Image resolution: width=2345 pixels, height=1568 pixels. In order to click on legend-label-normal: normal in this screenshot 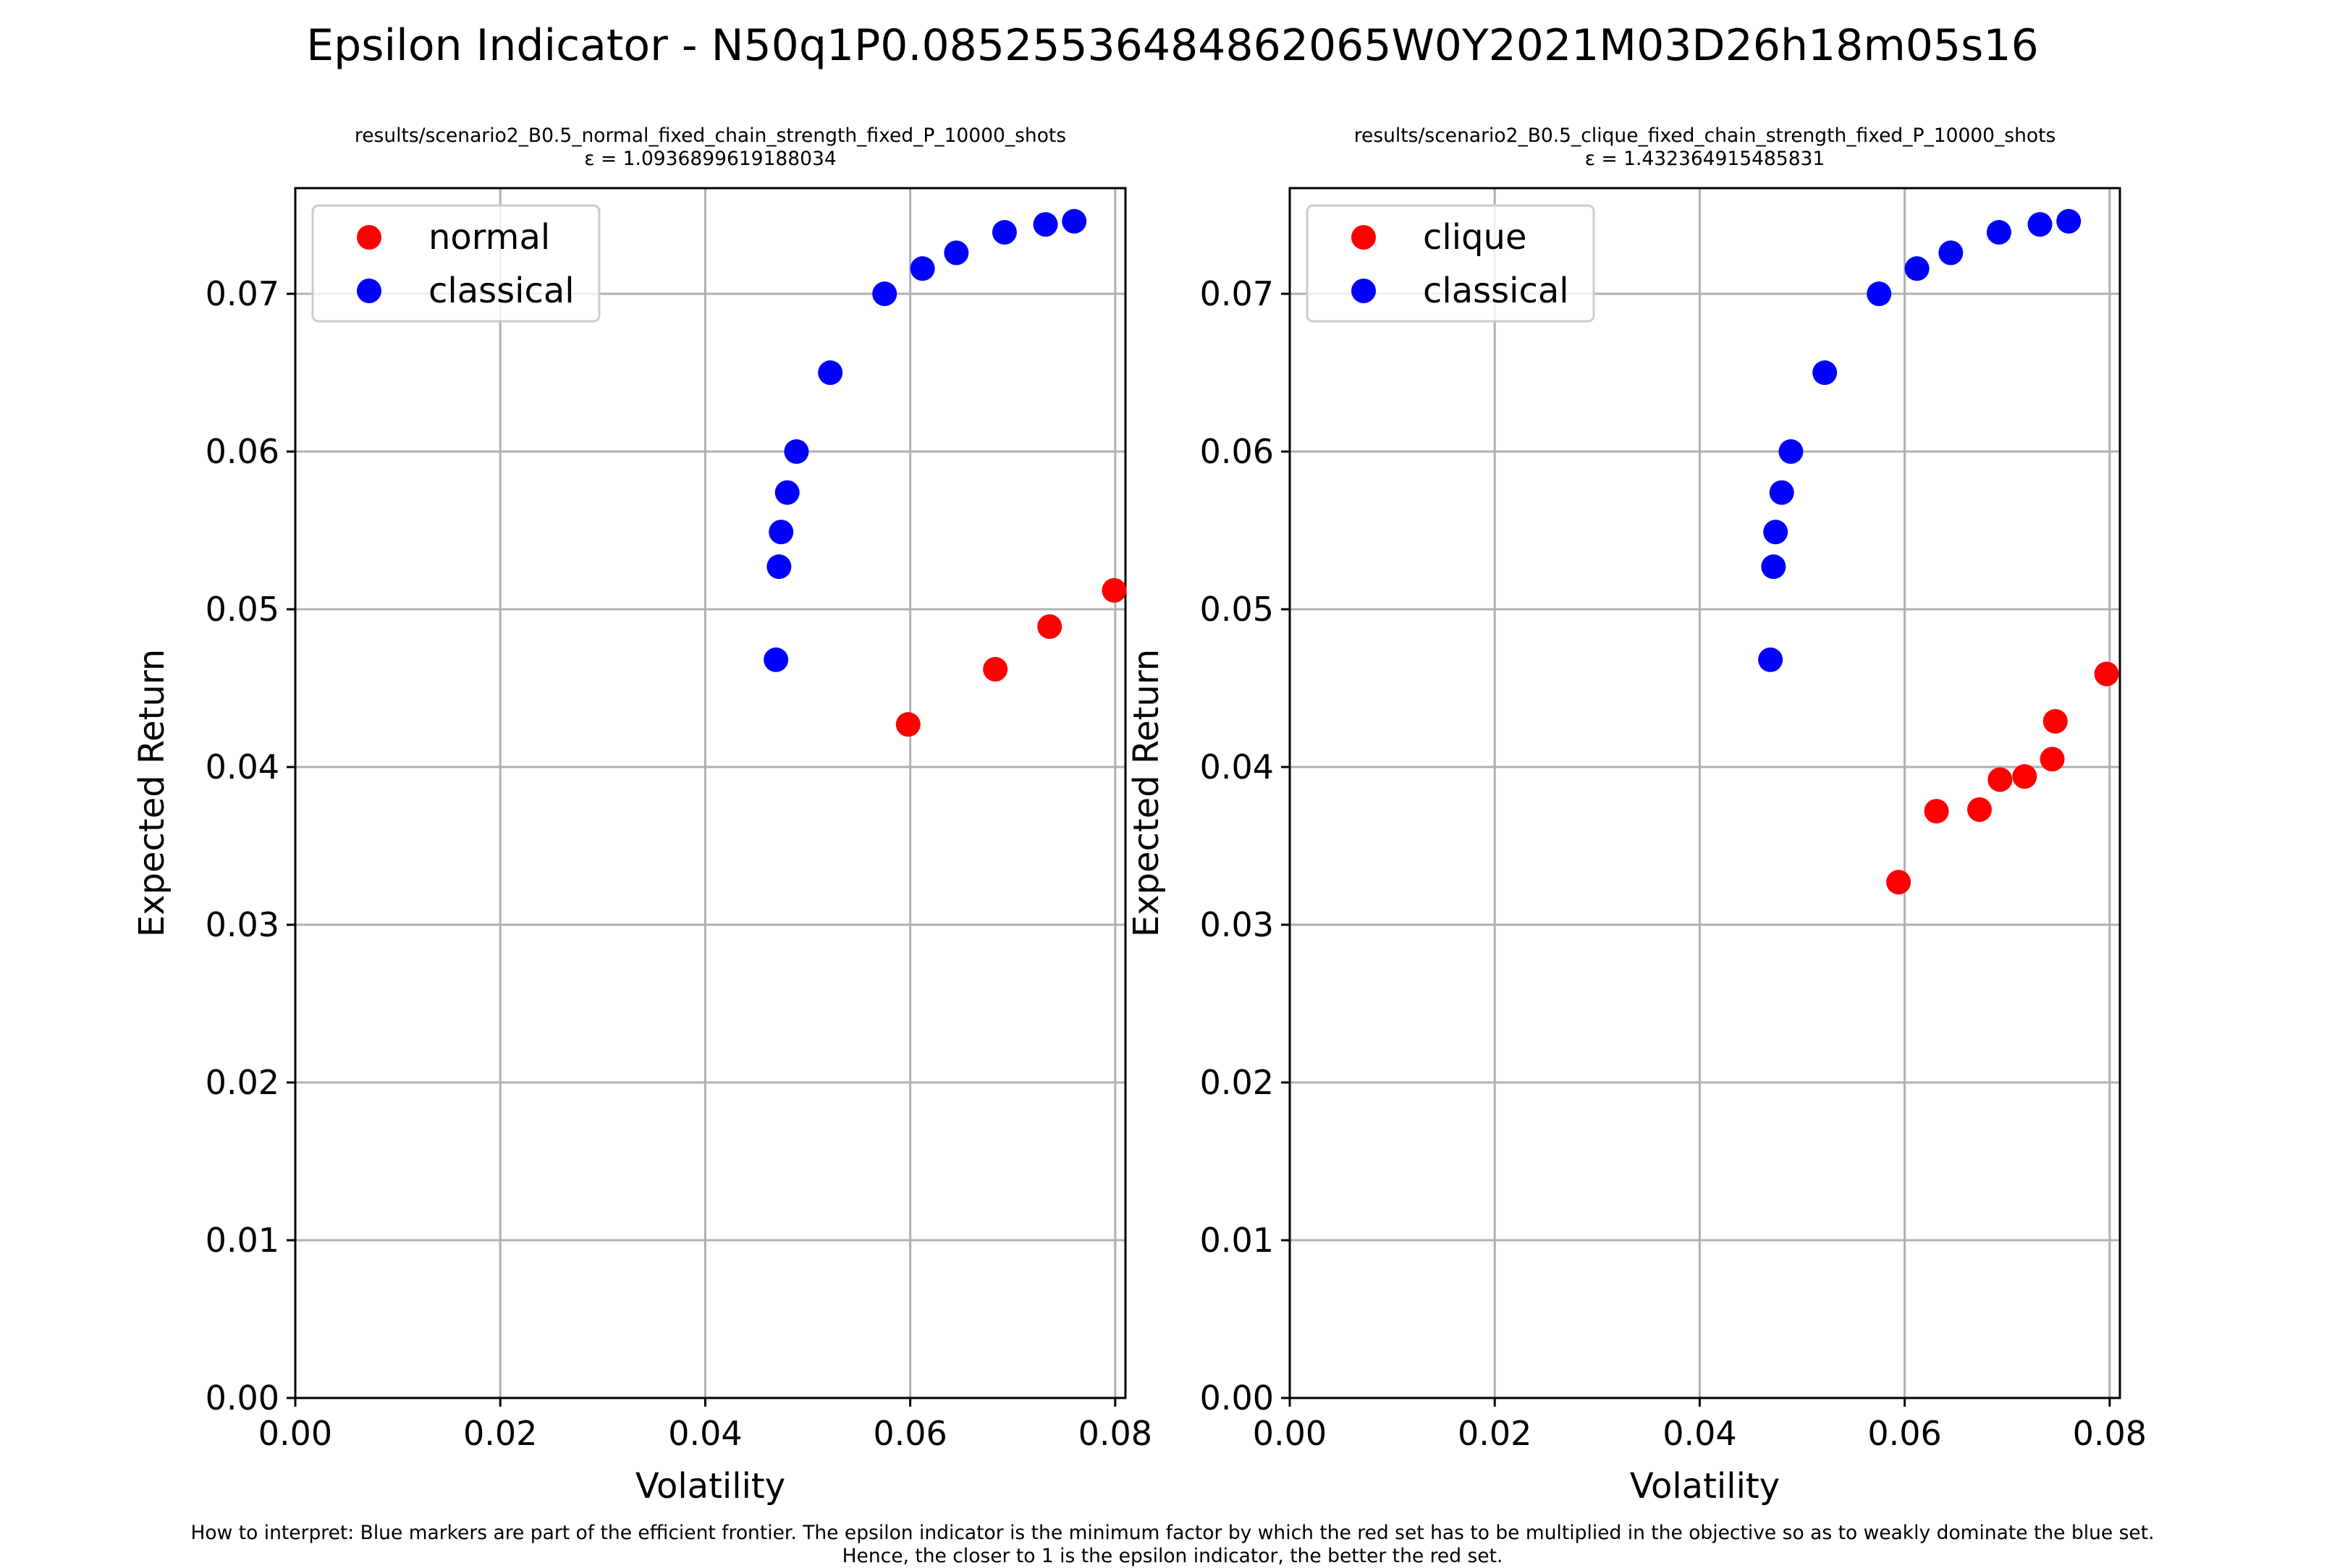, I will do `click(489, 237)`.